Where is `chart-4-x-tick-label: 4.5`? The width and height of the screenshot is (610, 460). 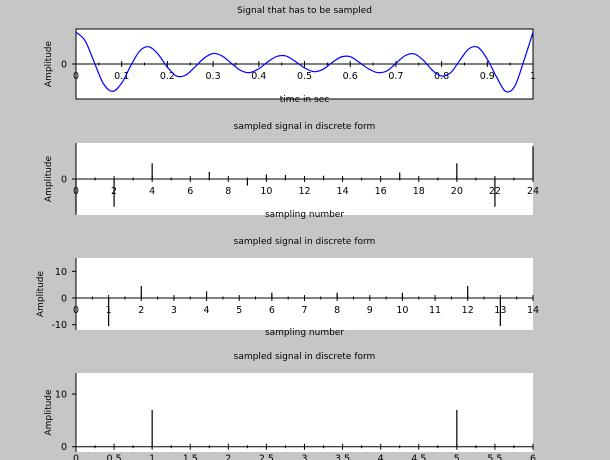
chart-4-x-tick-label: 4.5 is located at coordinates (418, 457).